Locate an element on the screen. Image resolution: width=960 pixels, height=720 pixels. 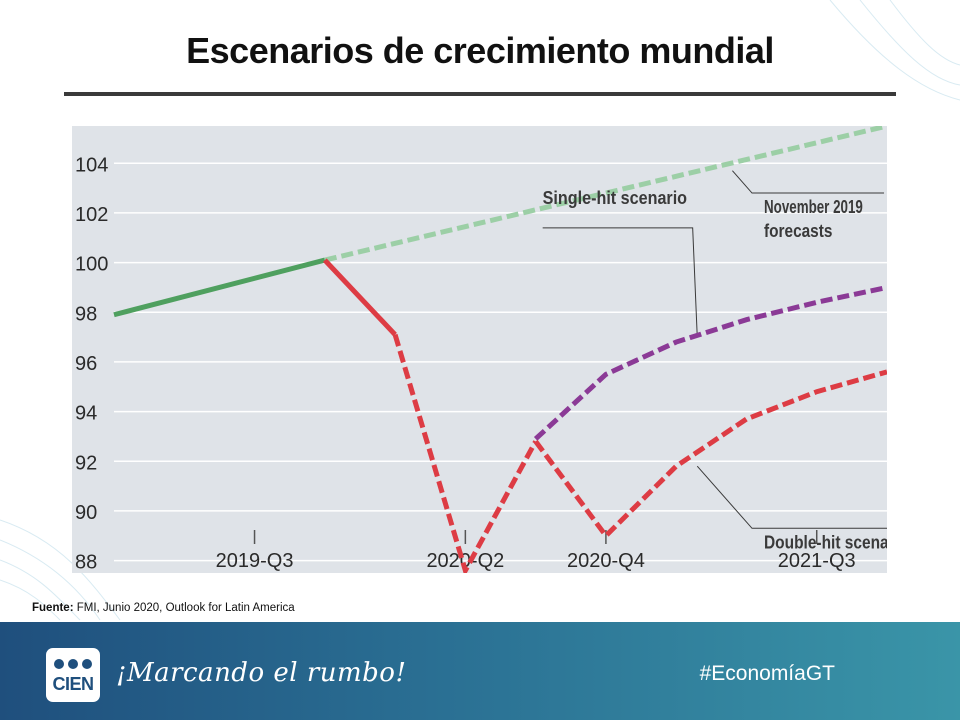
y-tick-label-94: 94 is located at coordinates (86, 414).